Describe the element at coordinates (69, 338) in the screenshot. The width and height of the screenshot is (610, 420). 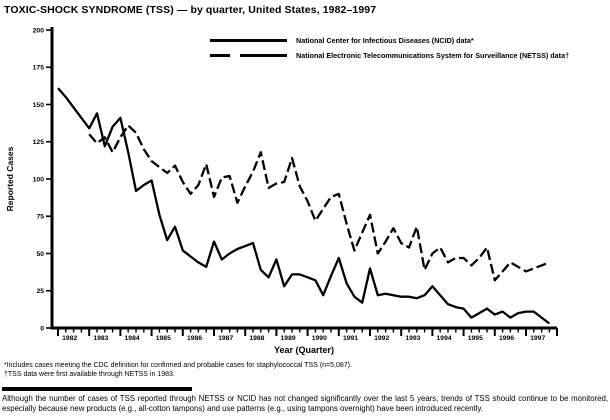
I see `year-tick-label: 1982` at that location.